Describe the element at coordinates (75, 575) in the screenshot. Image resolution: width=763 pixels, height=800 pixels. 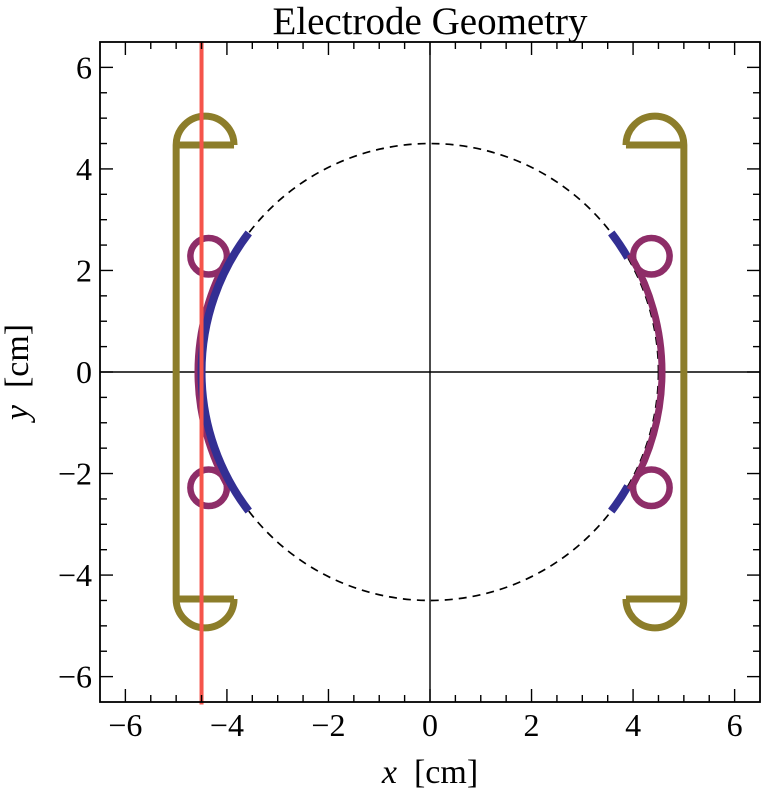
I see `y-tick-label: −4` at that location.